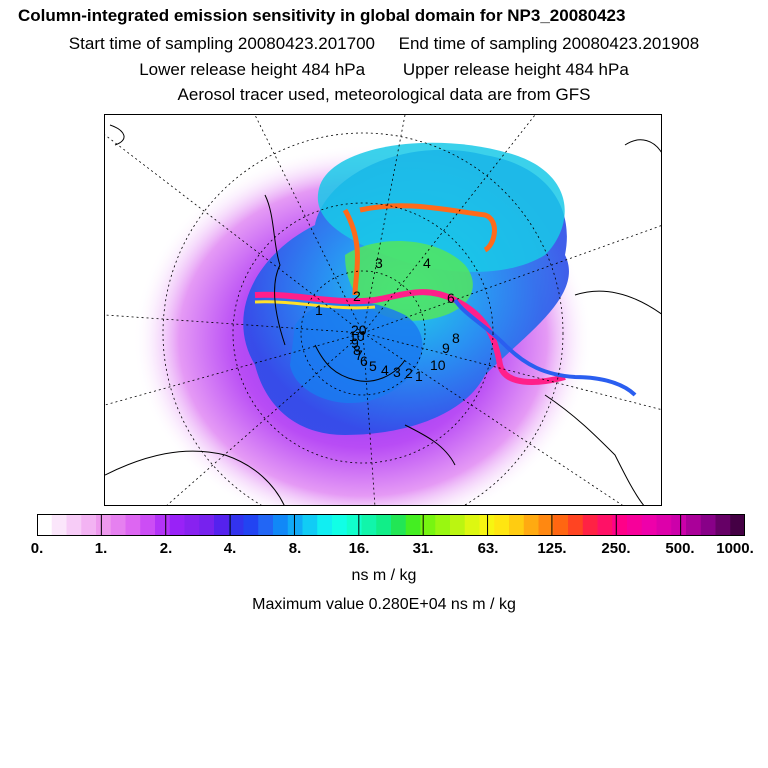 The height and width of the screenshot is (768, 768). I want to click on latitude-circle-mid, so click(363, 333).